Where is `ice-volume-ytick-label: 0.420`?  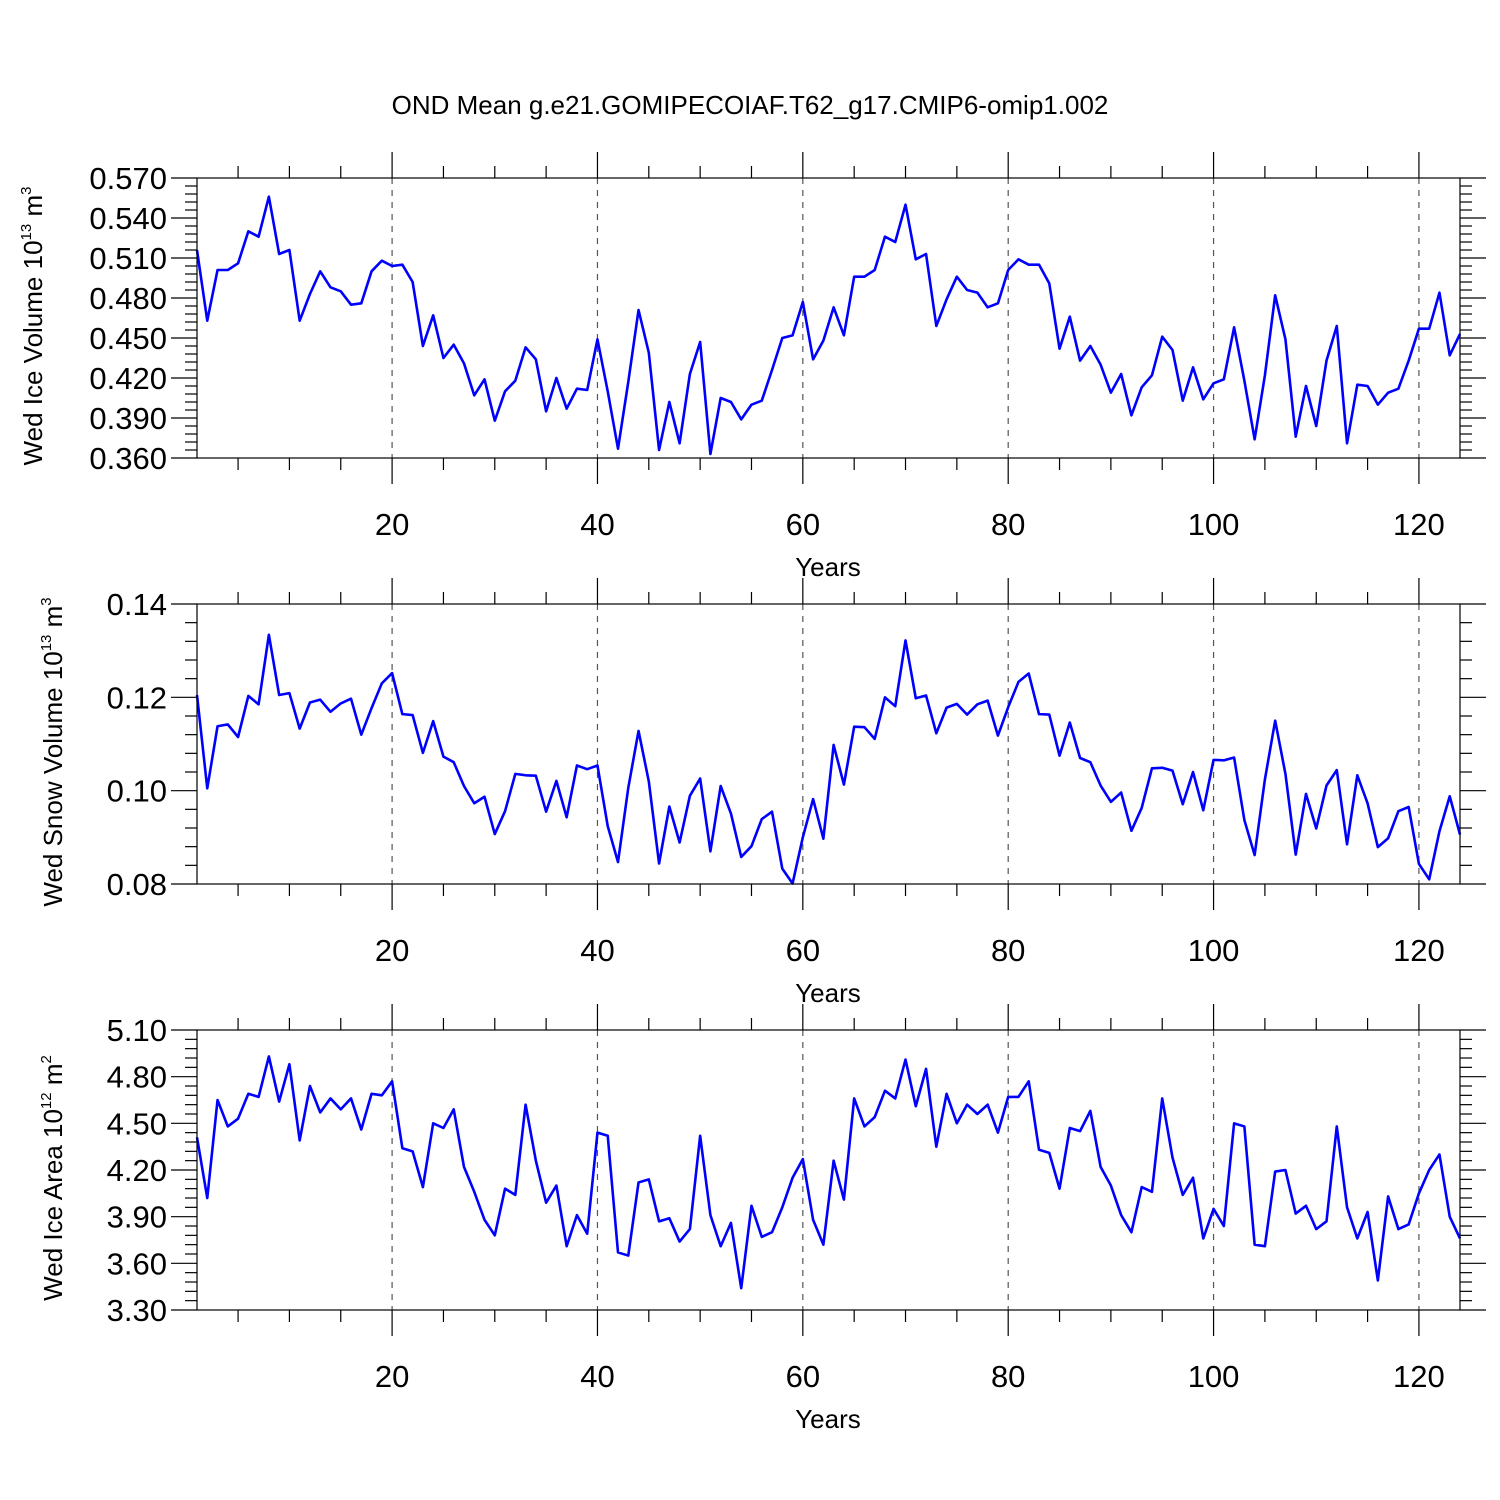
ice-volume-ytick-label: 0.420 is located at coordinates (128, 378).